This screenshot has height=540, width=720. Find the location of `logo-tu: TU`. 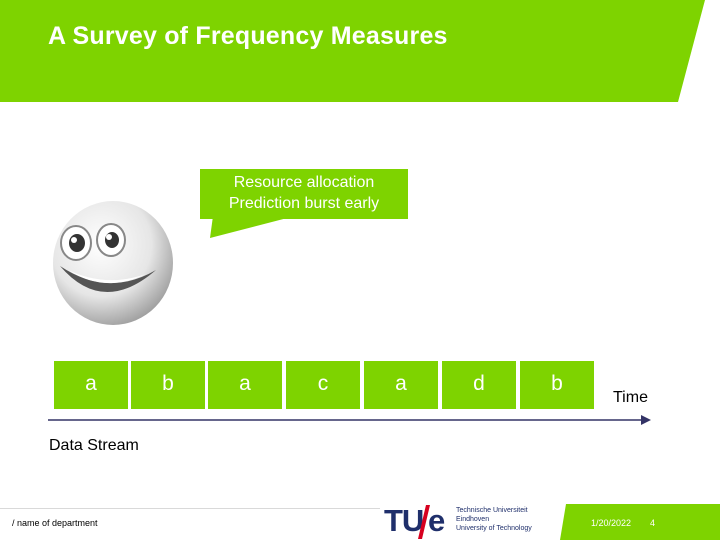

logo-tu: TU is located at coordinates (404, 520).